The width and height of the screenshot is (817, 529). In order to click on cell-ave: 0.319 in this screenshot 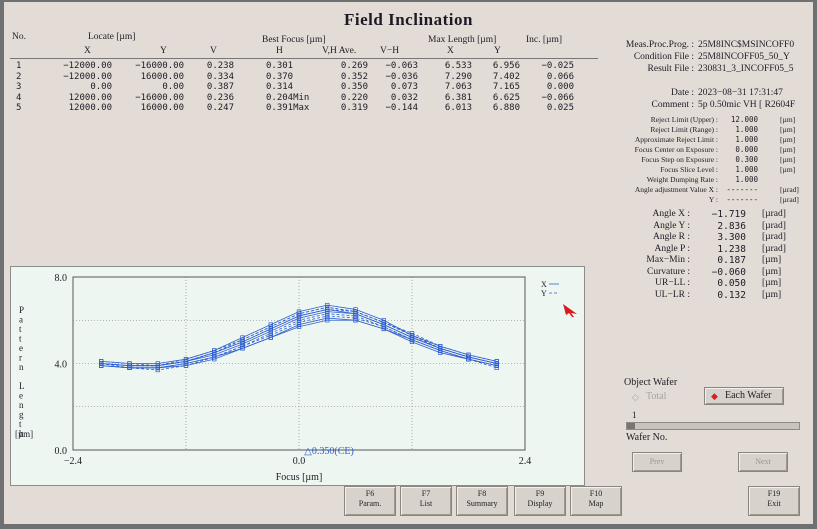, I will do `click(354, 108)`.